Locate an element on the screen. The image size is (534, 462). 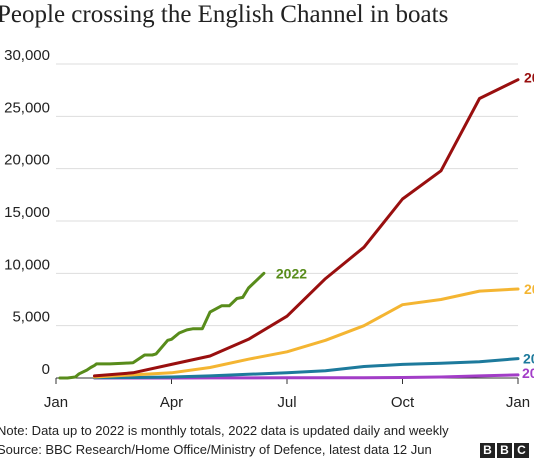
series-label-2019: 2019 is located at coordinates (528, 359).